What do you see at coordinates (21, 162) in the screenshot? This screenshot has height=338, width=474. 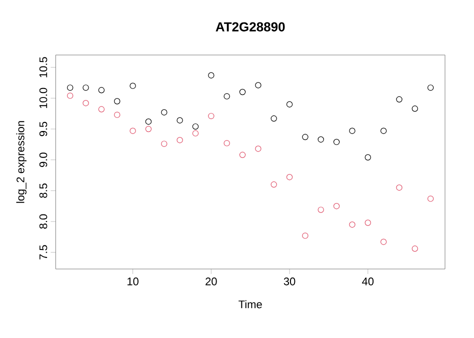 I see `y-axis-title: log_2 expression` at bounding box center [21, 162].